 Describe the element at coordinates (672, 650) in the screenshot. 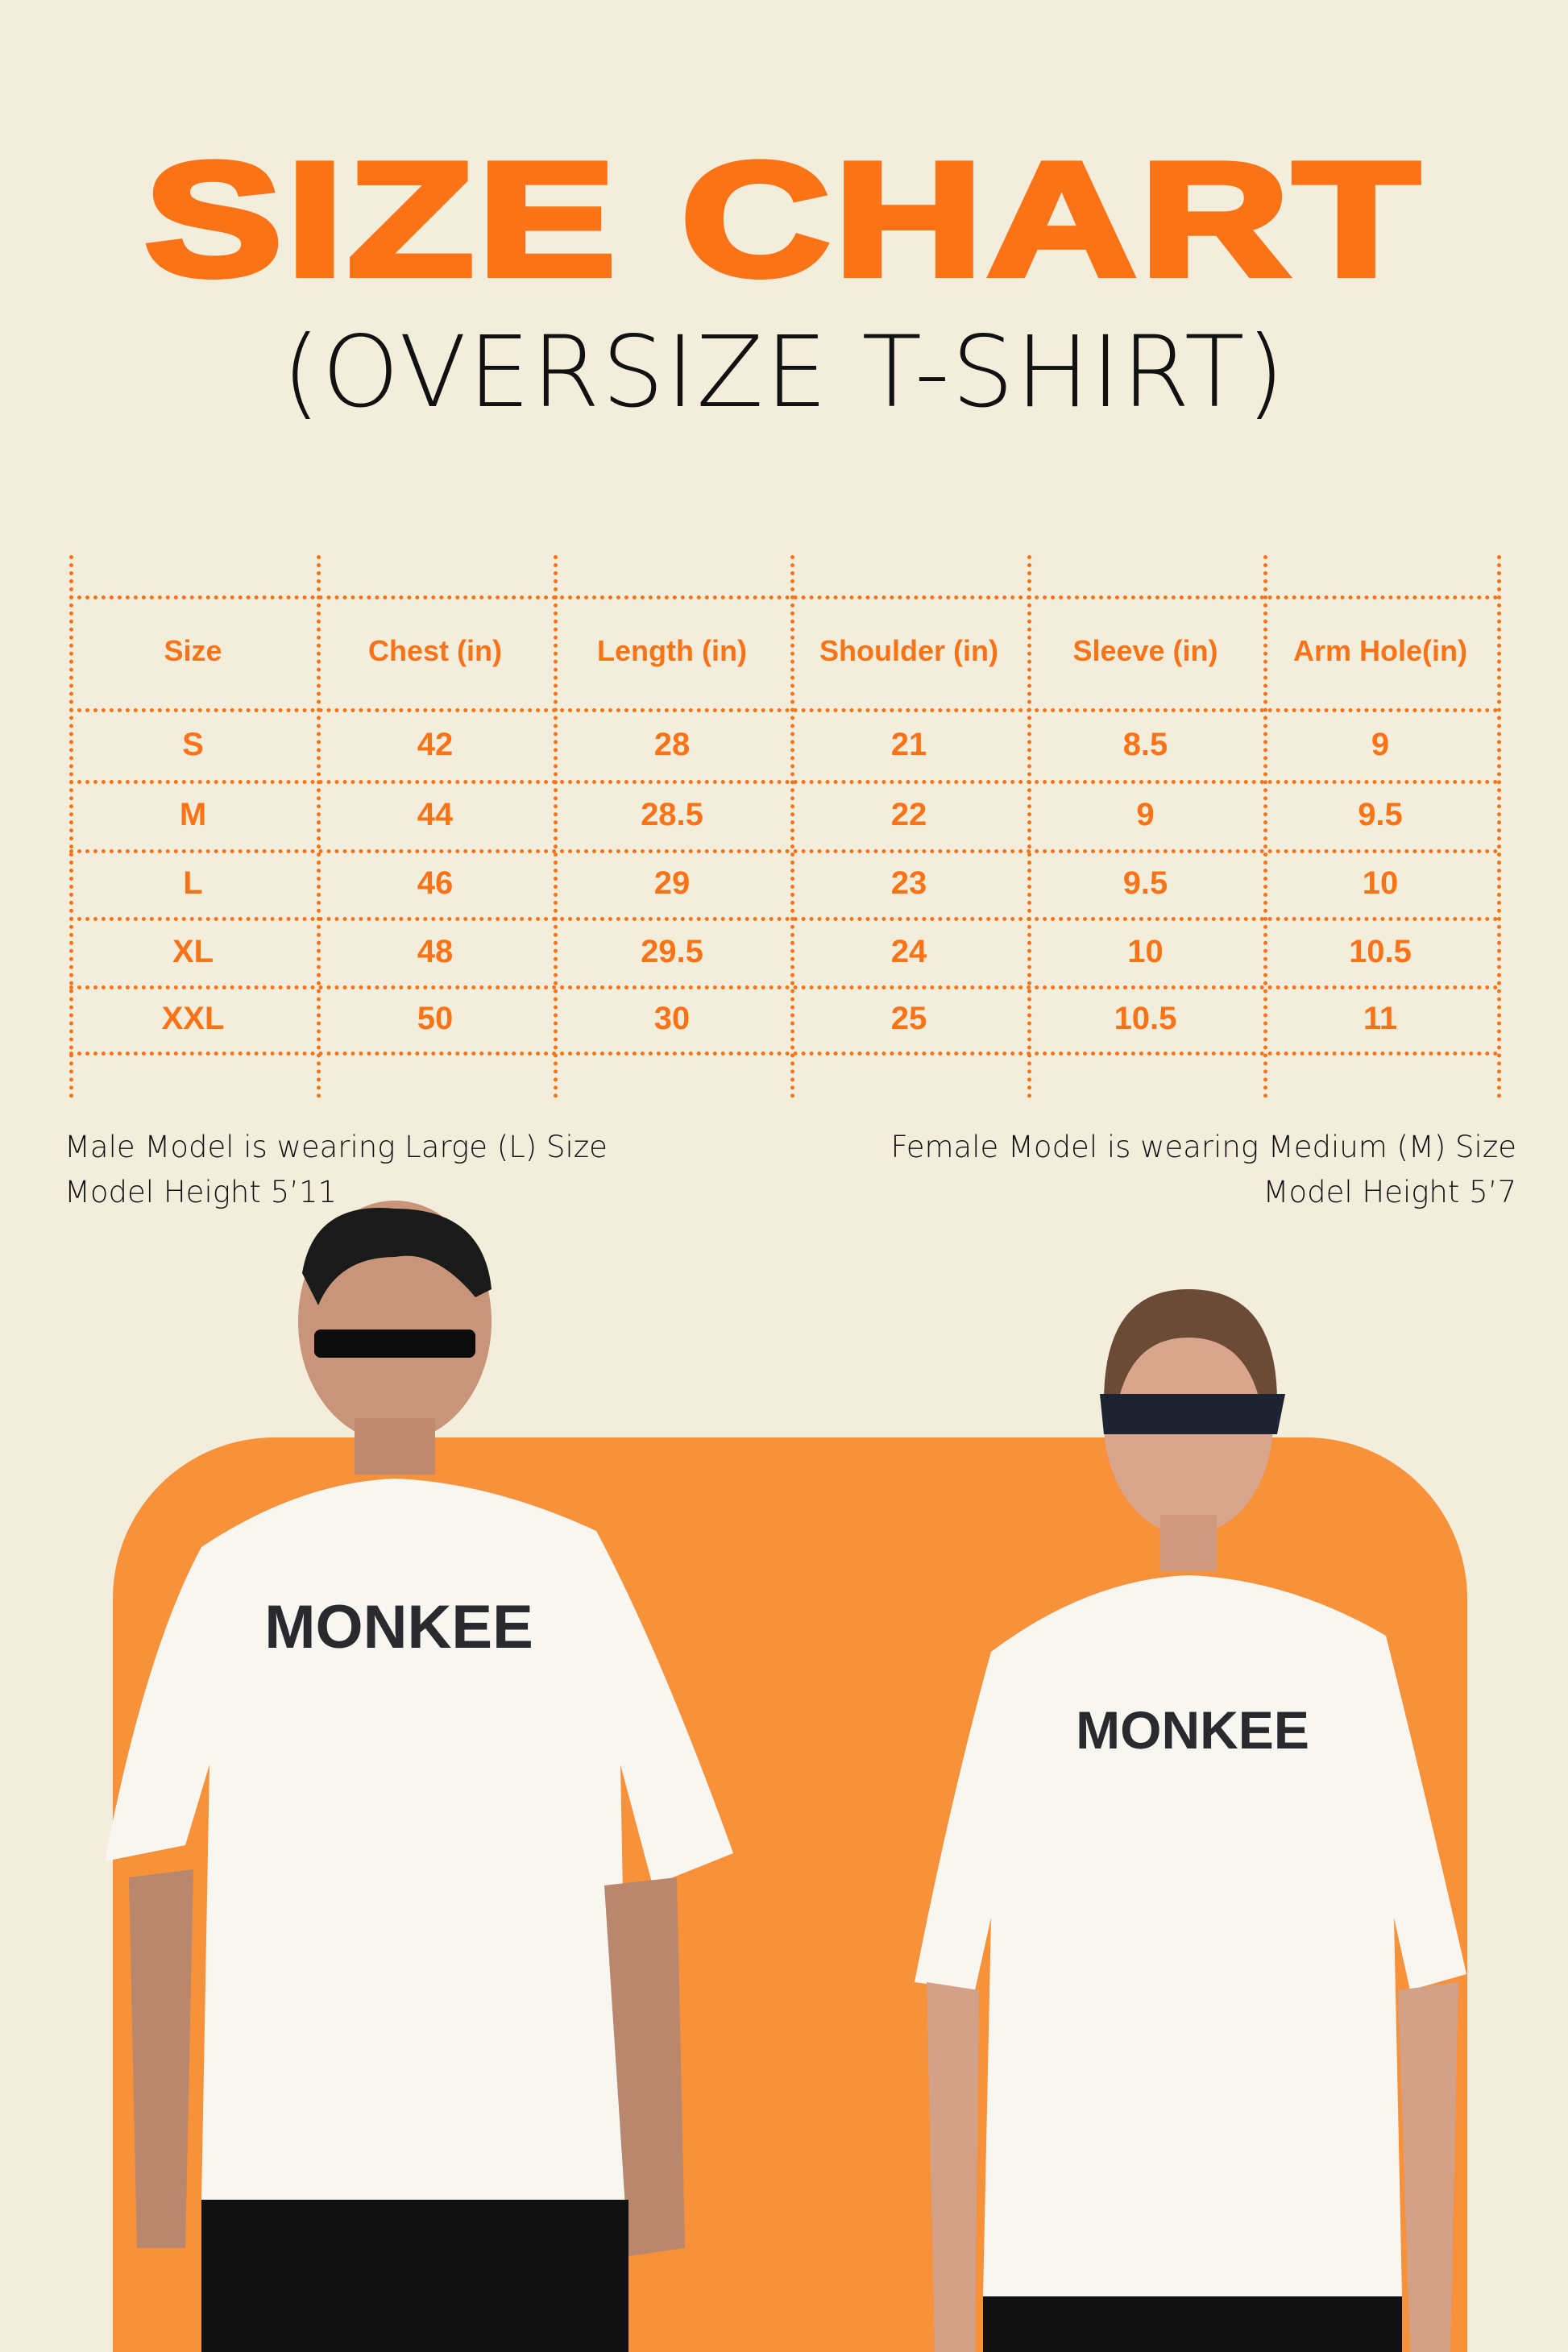

I see `column-header: Length (in)` at that location.